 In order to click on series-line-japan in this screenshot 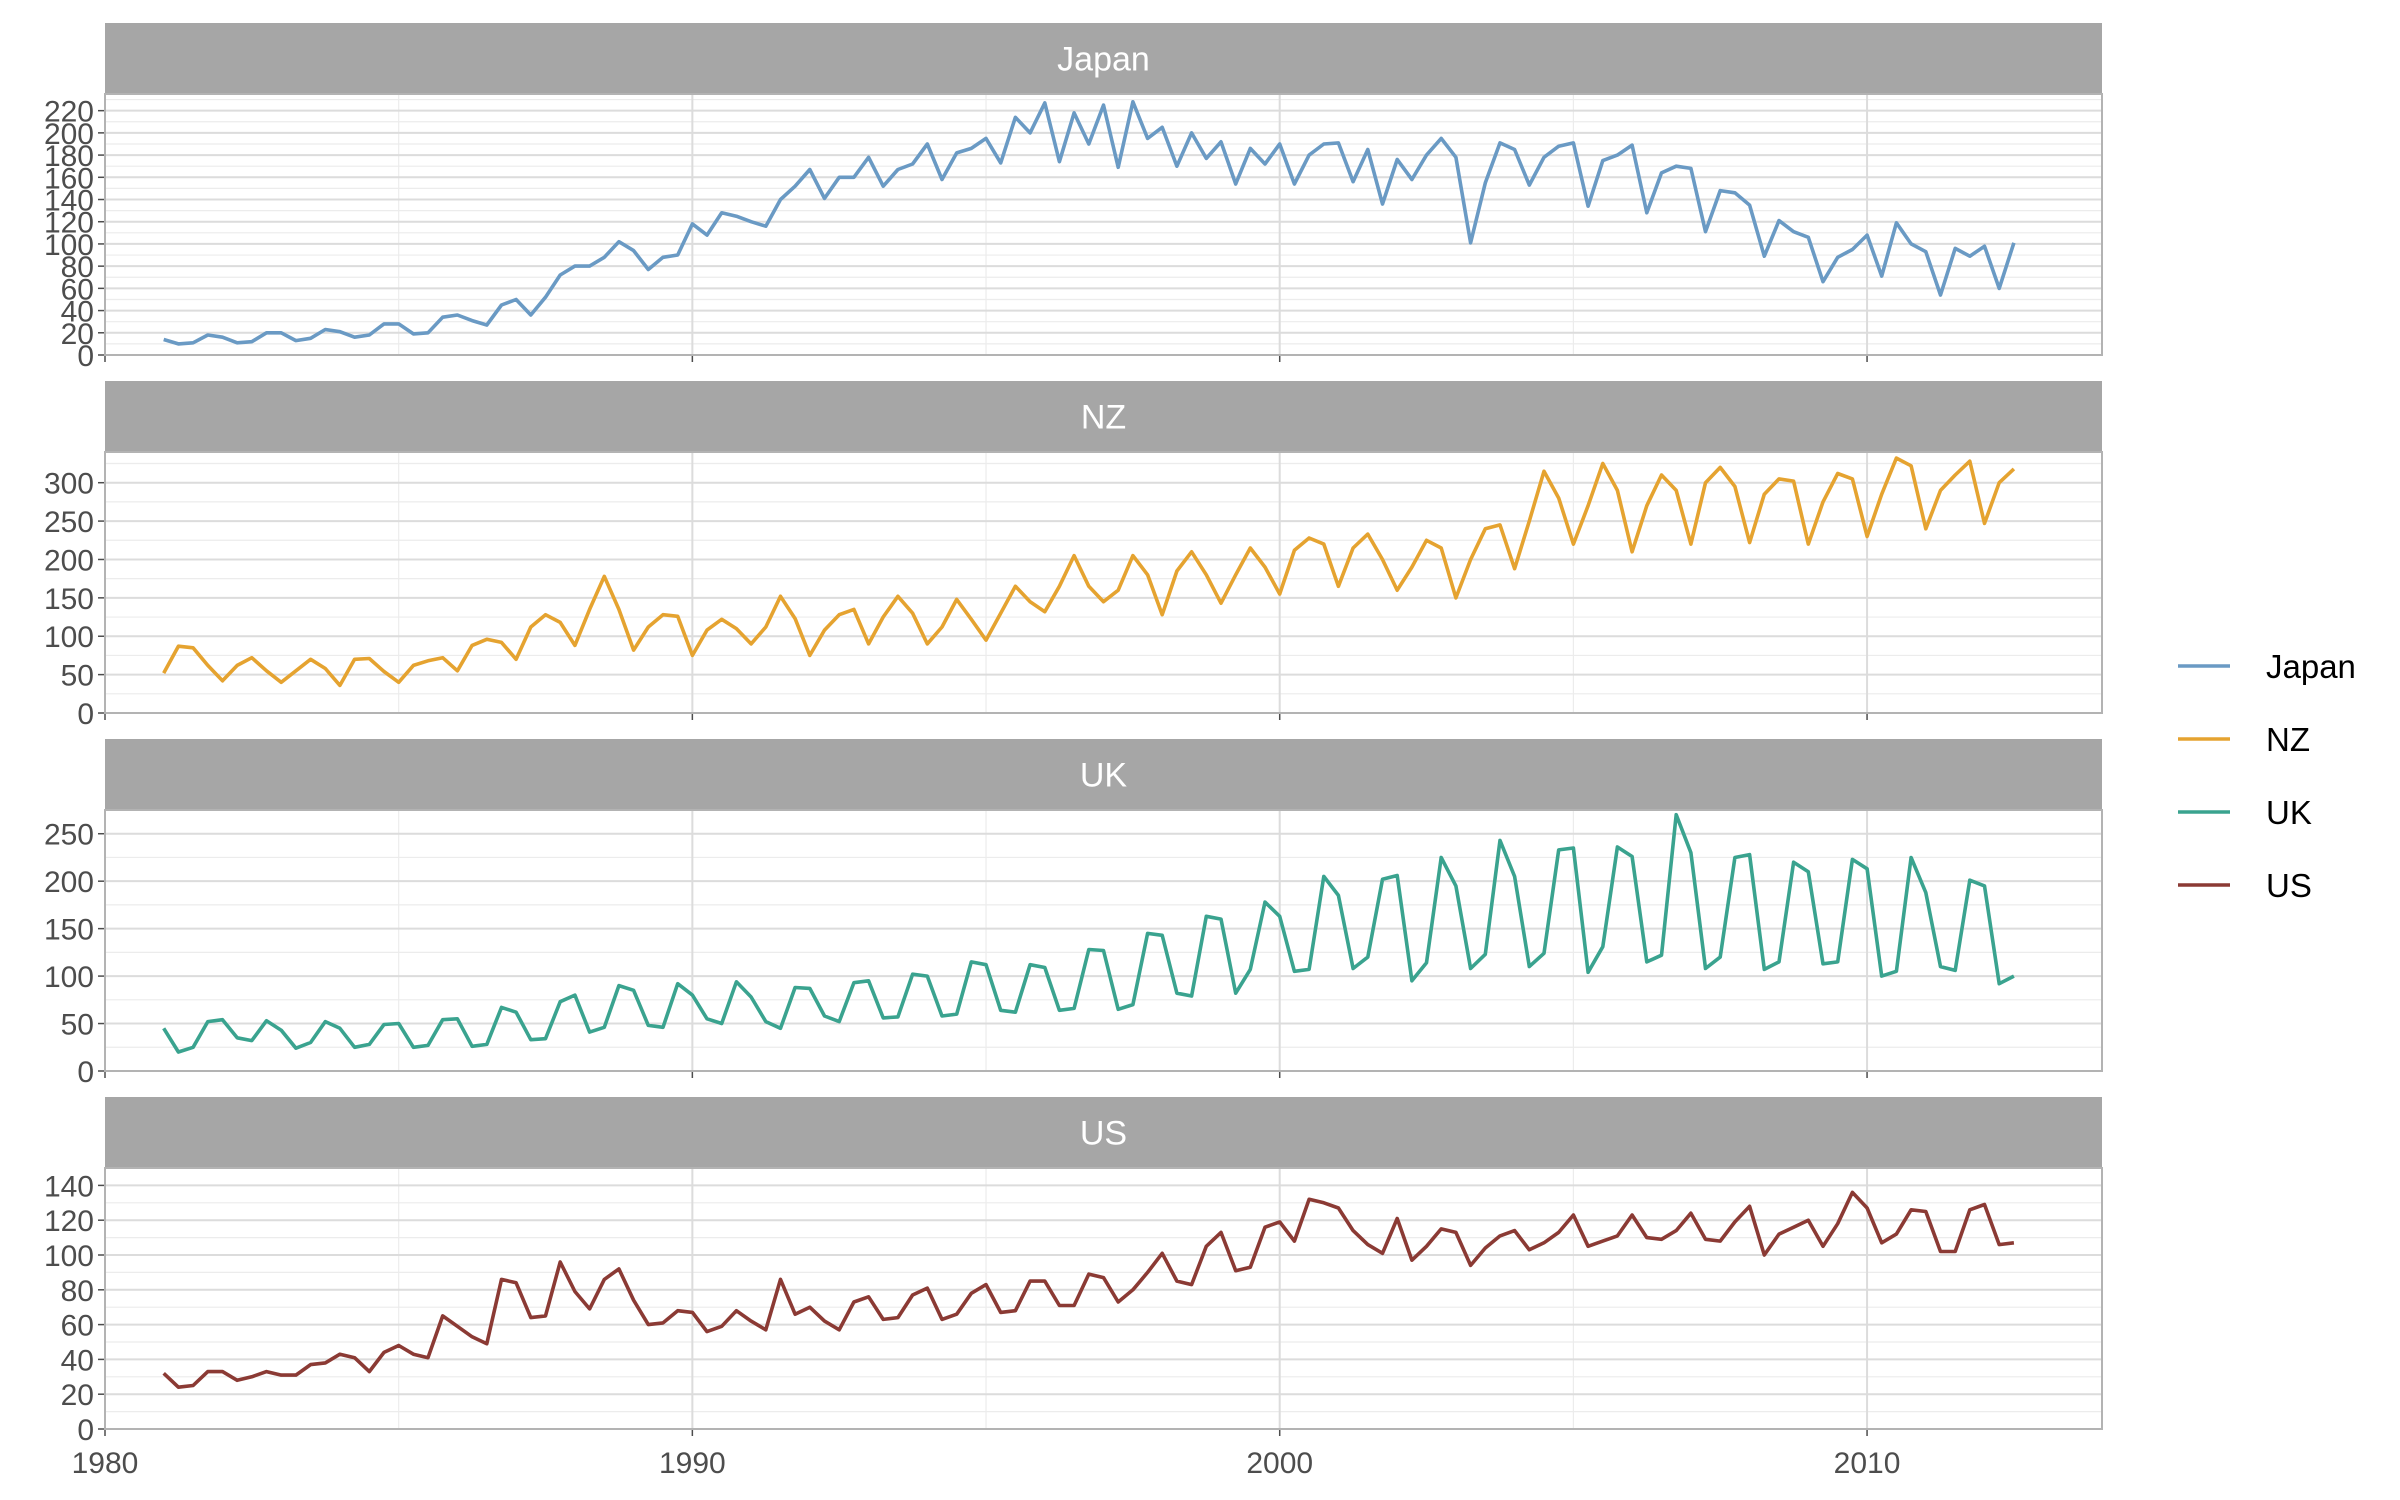, I will do `click(1089, 223)`.